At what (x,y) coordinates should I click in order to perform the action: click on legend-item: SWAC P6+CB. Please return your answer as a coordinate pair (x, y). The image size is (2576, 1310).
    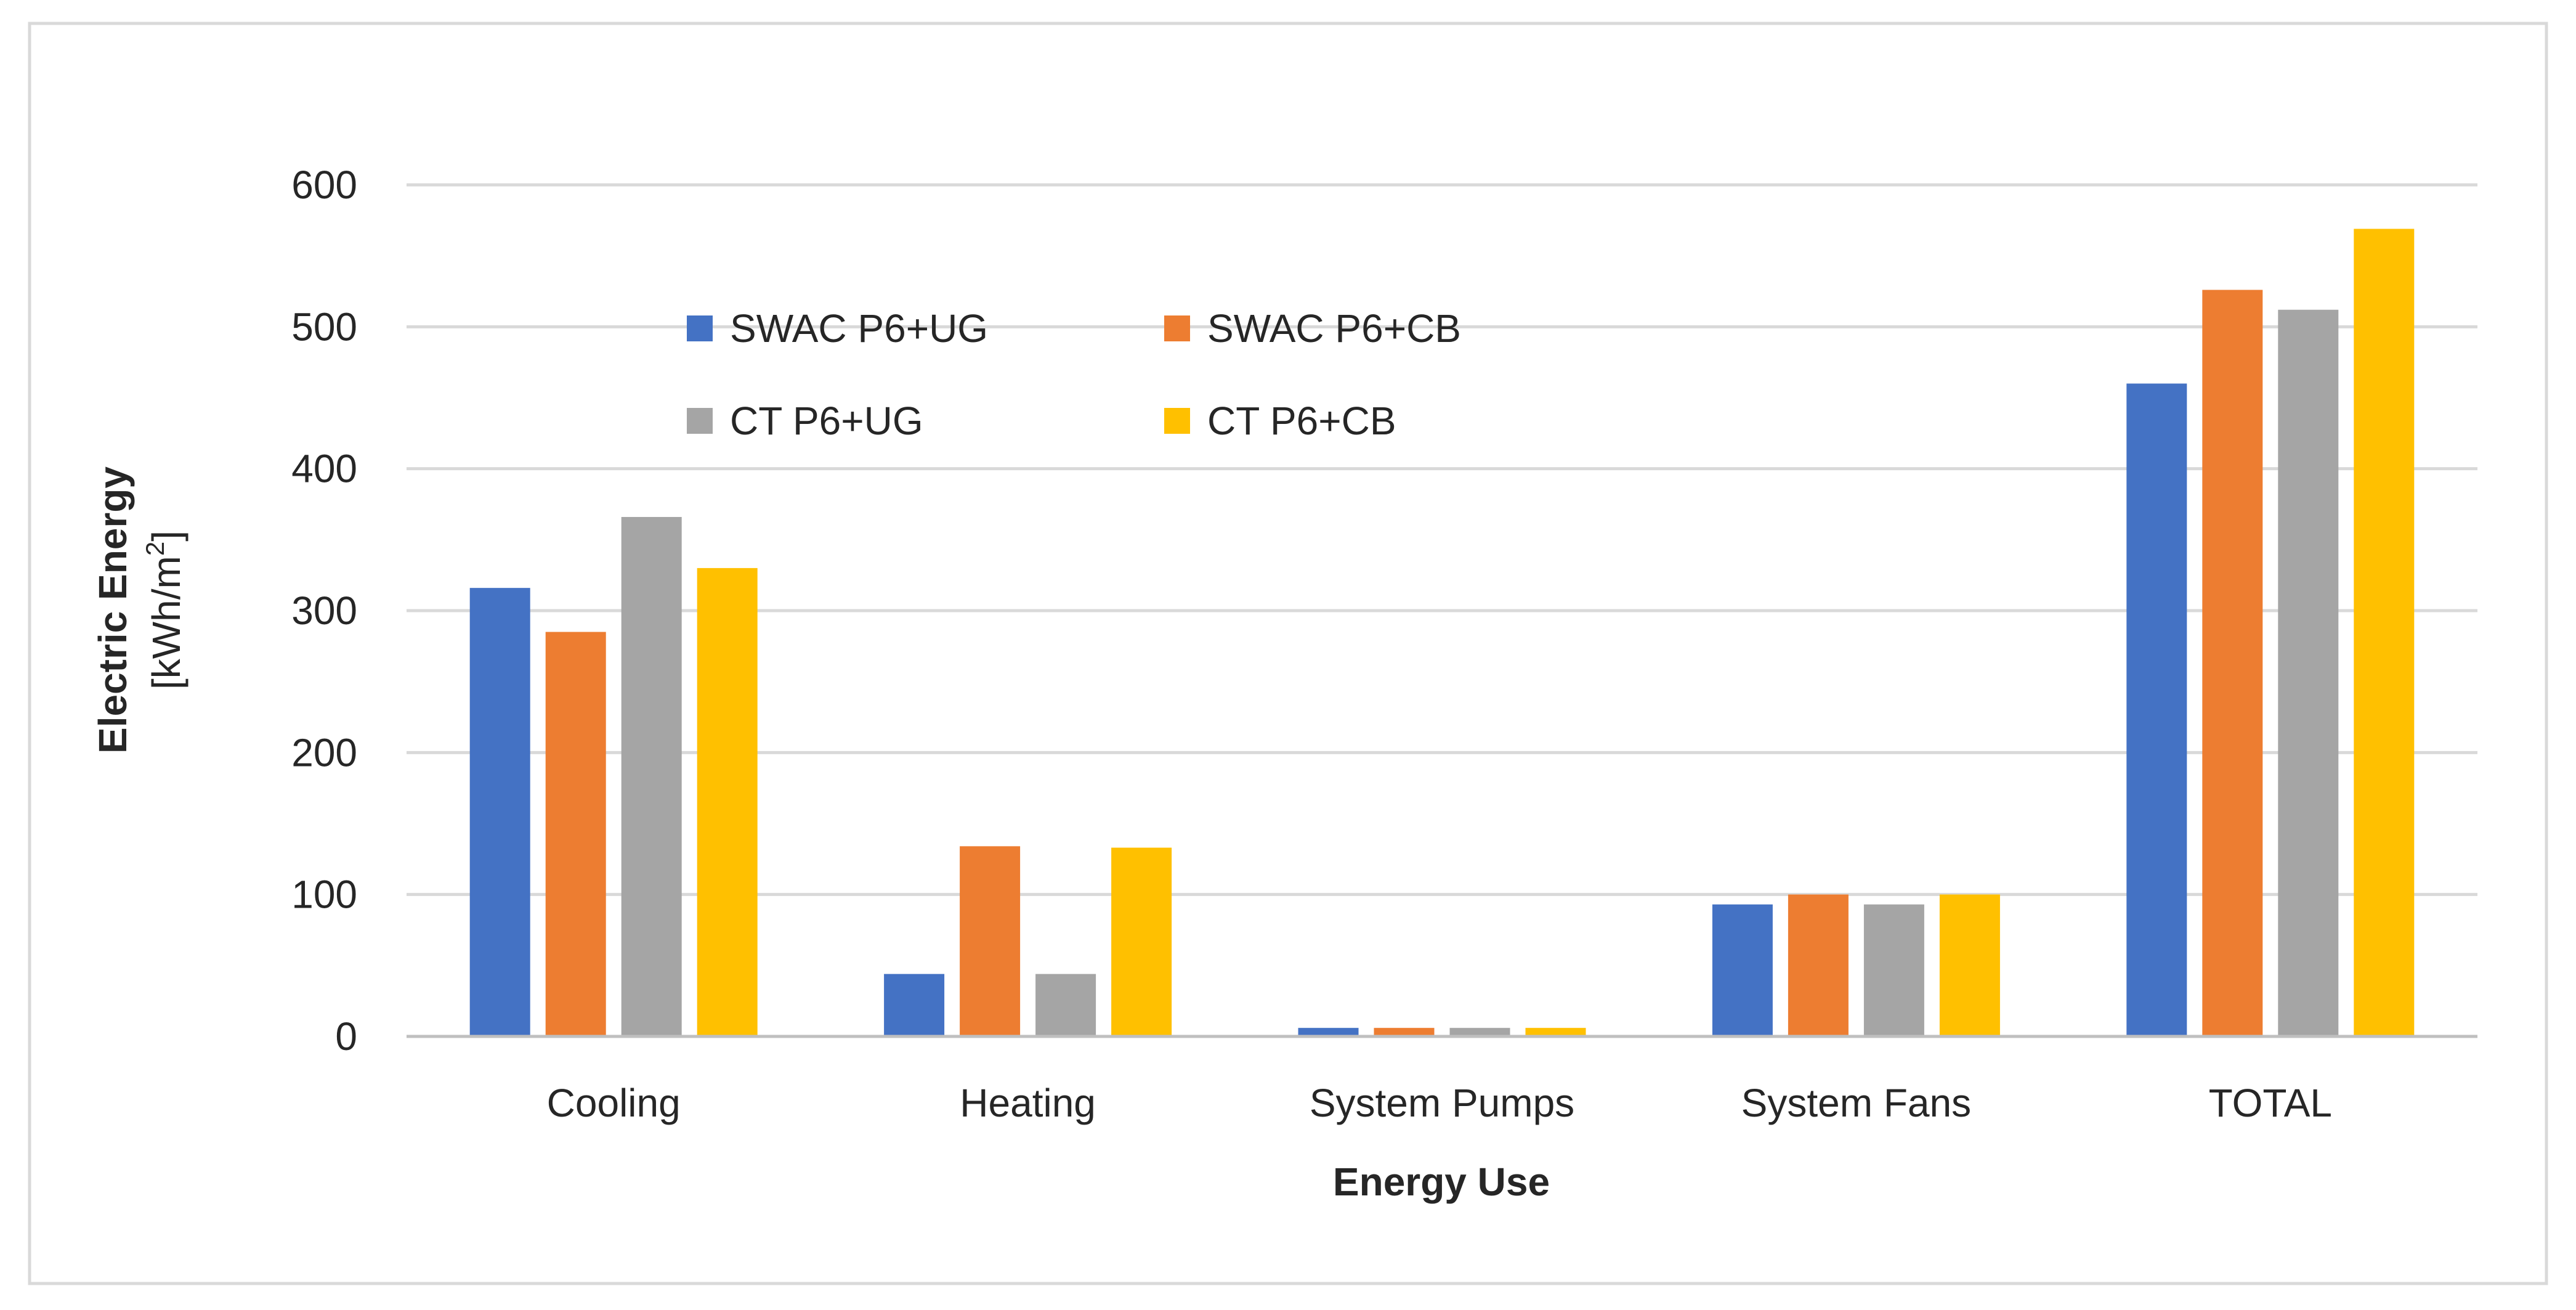
    Looking at the image, I should click on (1312, 328).